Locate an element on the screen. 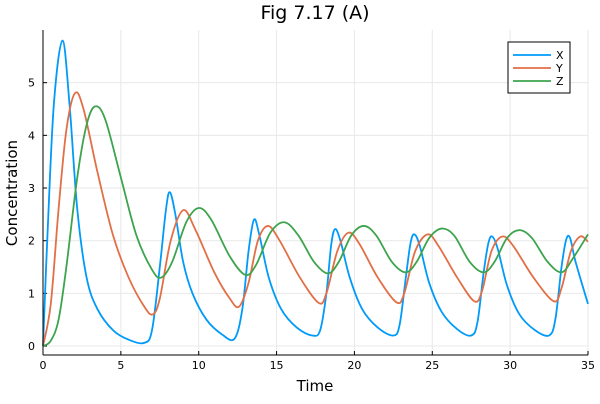  x-tick-label: 5 is located at coordinates (120, 365).